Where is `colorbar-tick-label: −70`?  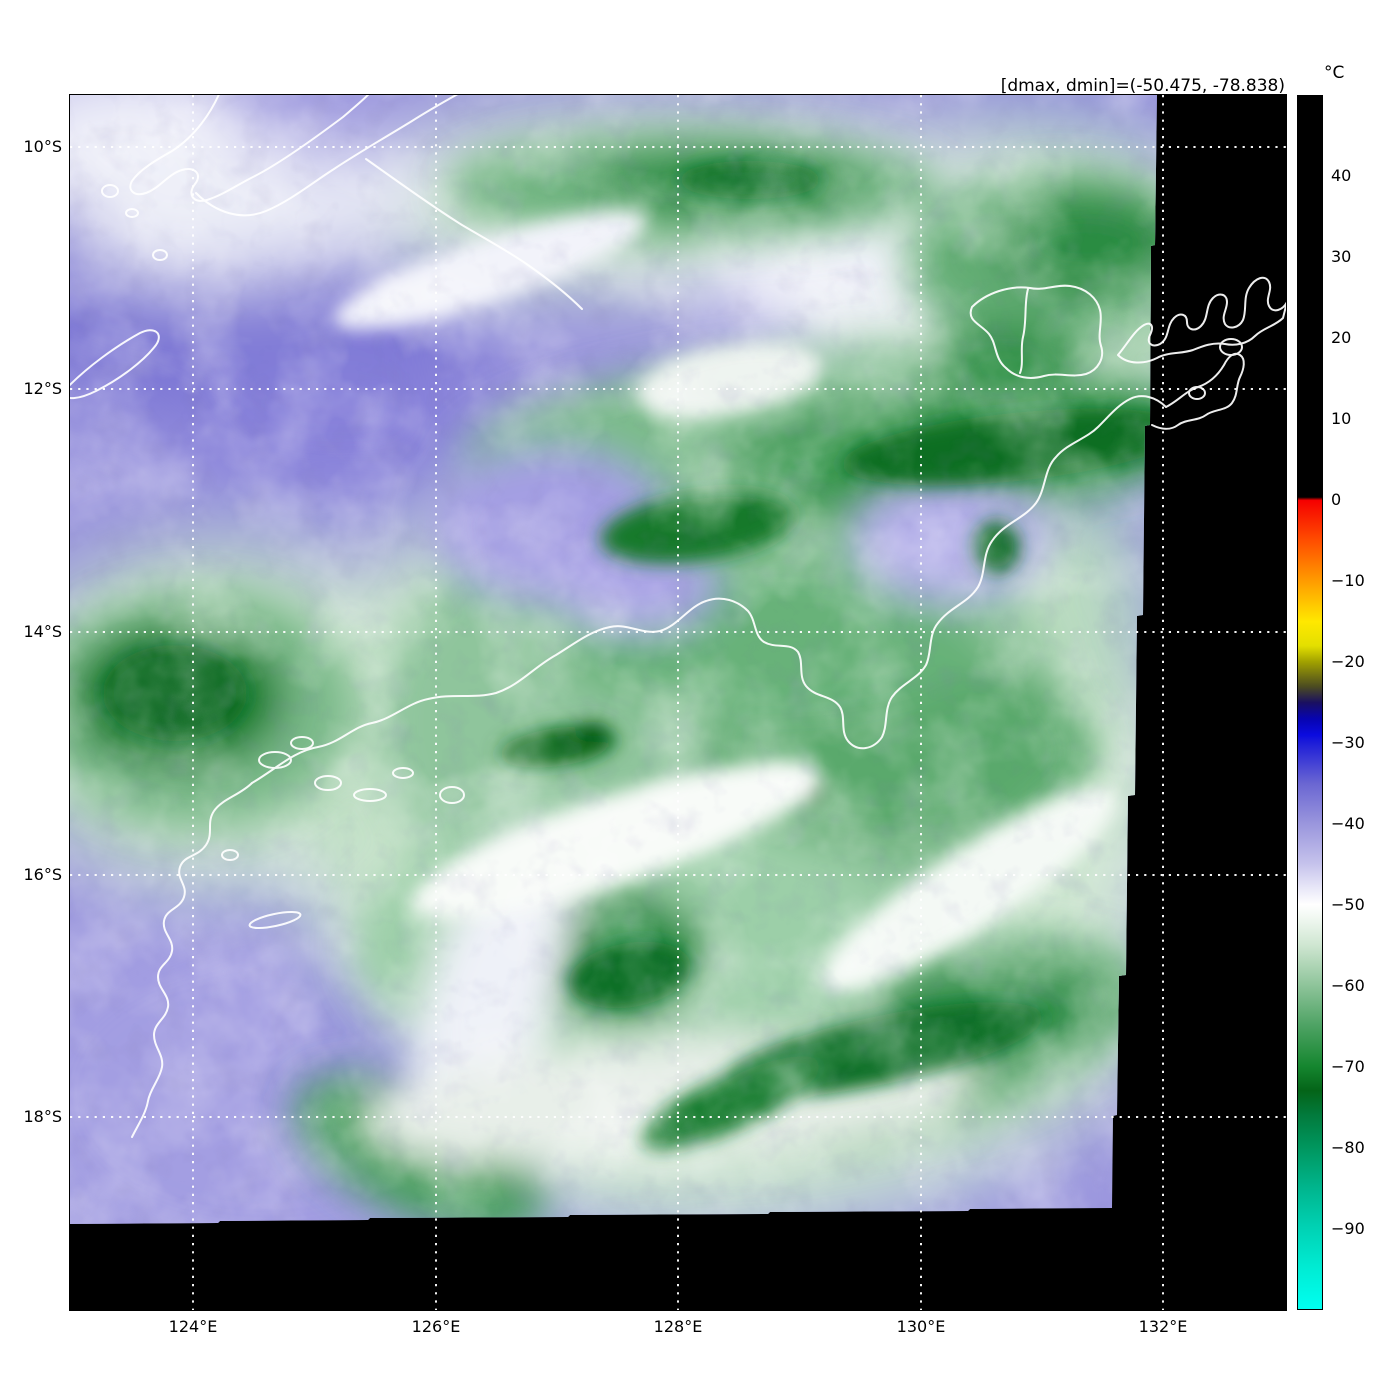 colorbar-tick-label: −70 is located at coordinates (1348, 1066).